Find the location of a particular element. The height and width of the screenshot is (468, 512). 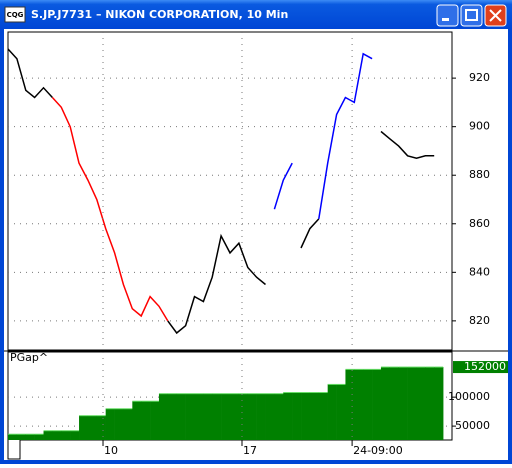

app-icon is located at coordinates (15, 14).